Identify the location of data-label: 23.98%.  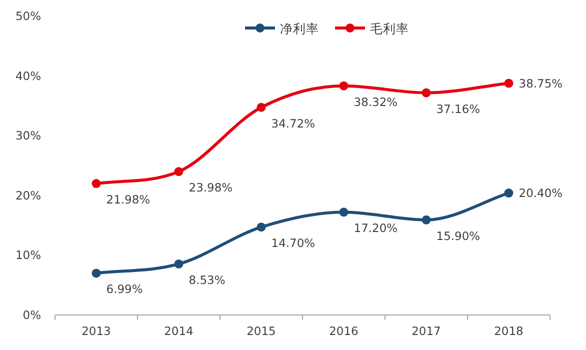
(210, 187).